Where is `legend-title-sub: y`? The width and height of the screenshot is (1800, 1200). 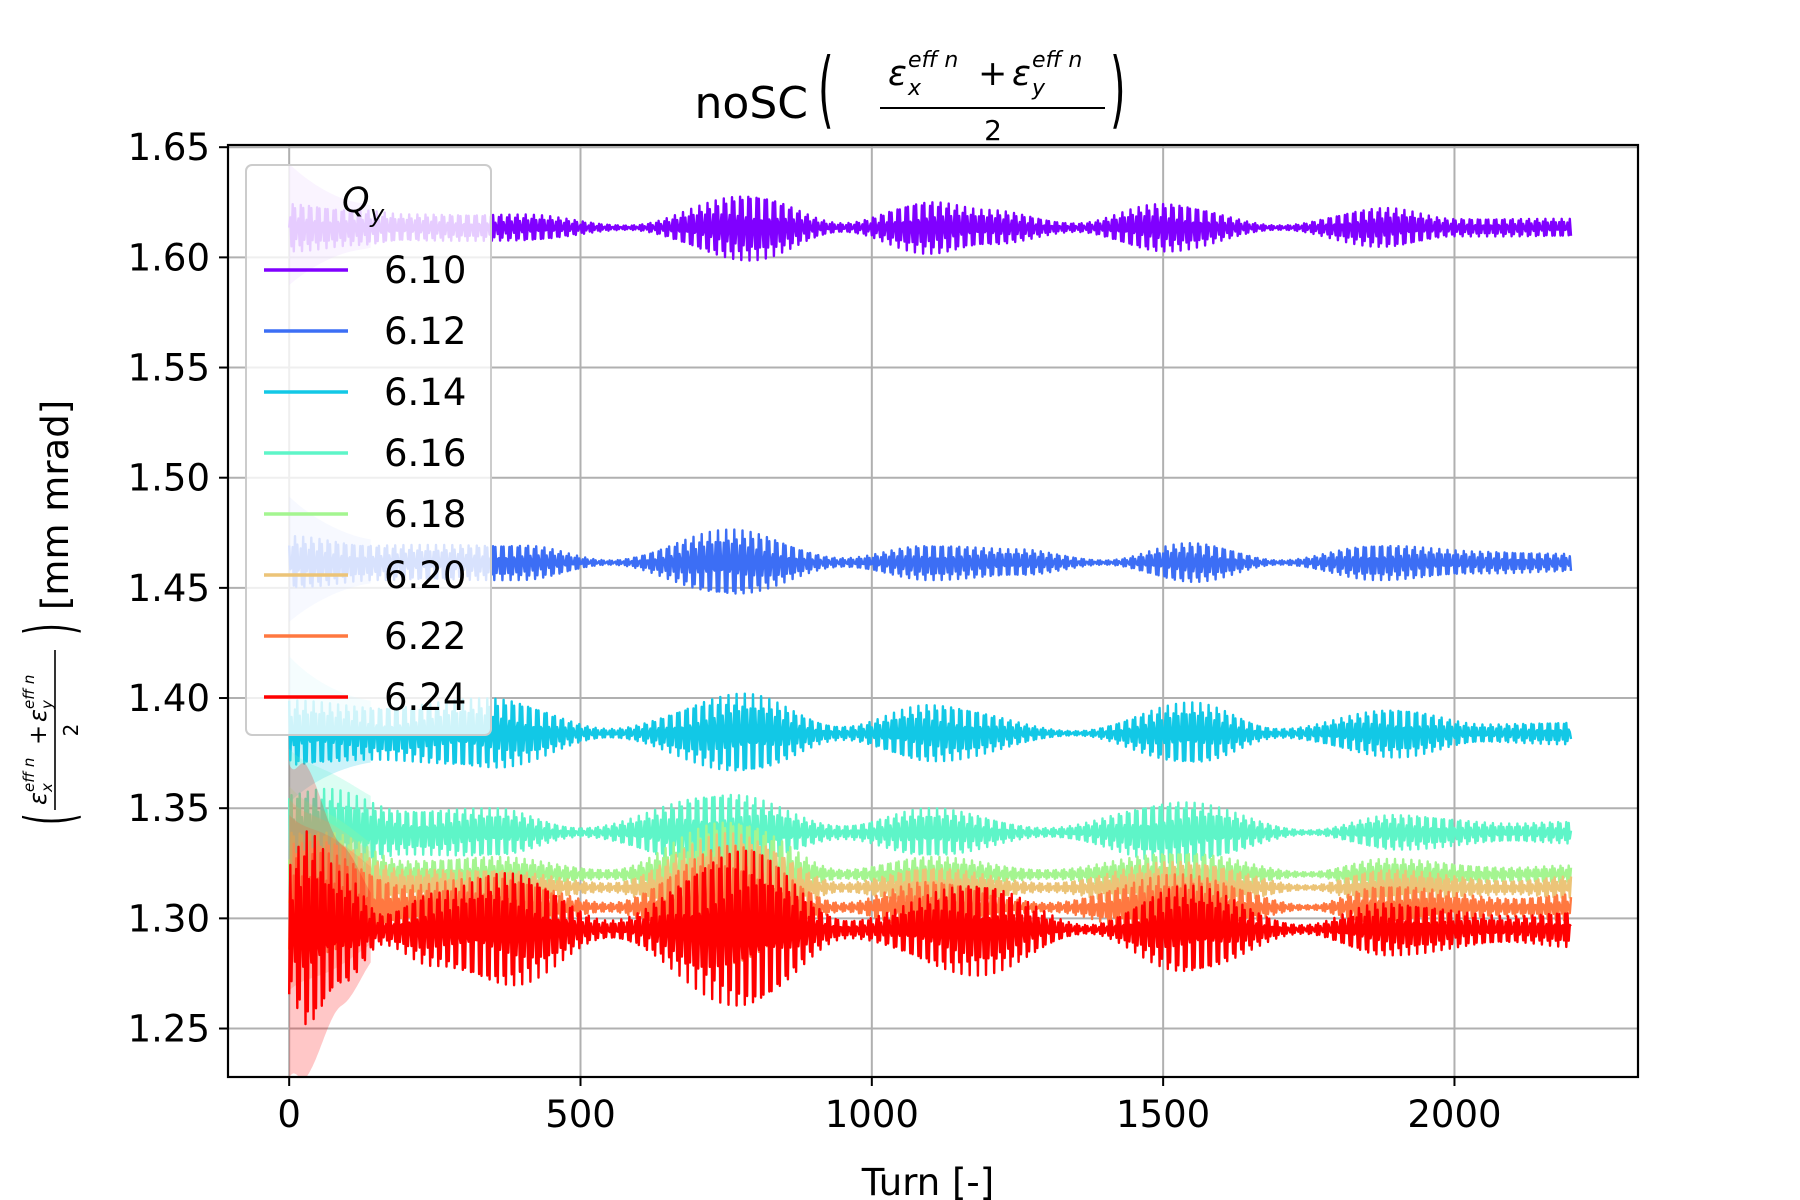
legend-title-sub: y is located at coordinates (377, 214).